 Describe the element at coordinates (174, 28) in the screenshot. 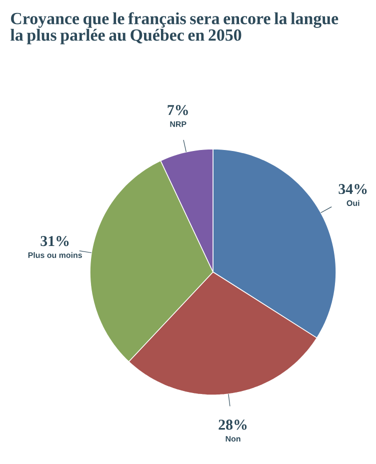

I see `chart-title: Croyance que le français sera encore la langue la plus parlée au Québec en 2050` at that location.